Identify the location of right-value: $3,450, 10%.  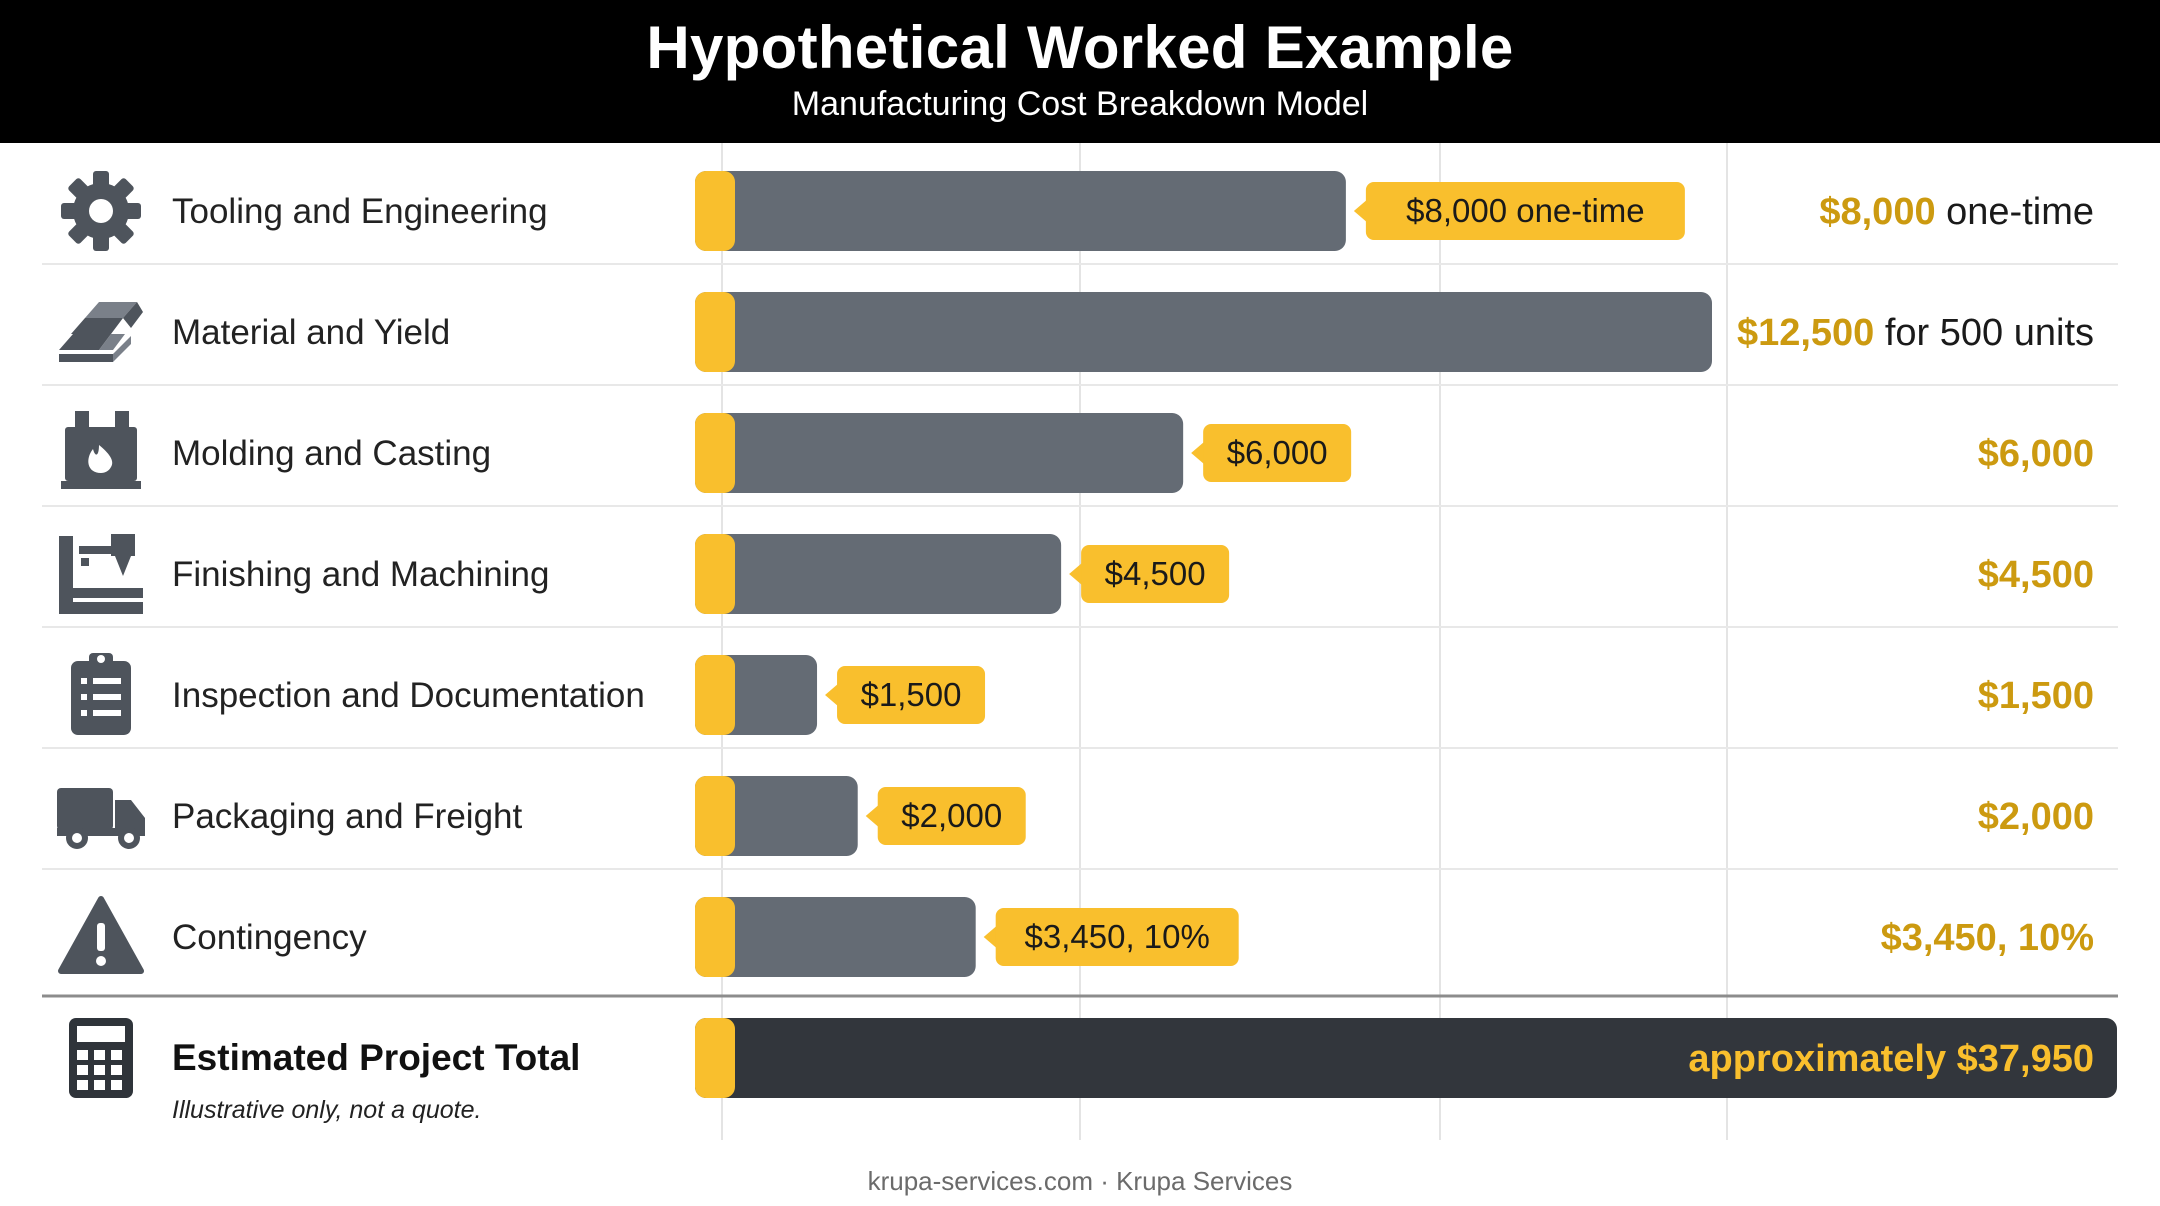
(1987, 938).